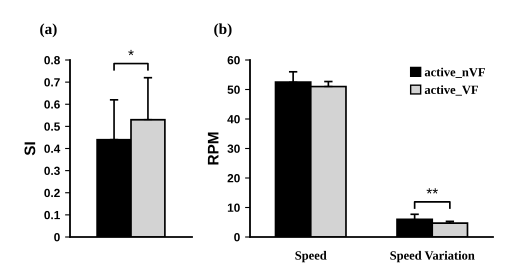  What do you see at coordinates (48, 30) in the screenshot?
I see `chart-title: (a)` at bounding box center [48, 30].